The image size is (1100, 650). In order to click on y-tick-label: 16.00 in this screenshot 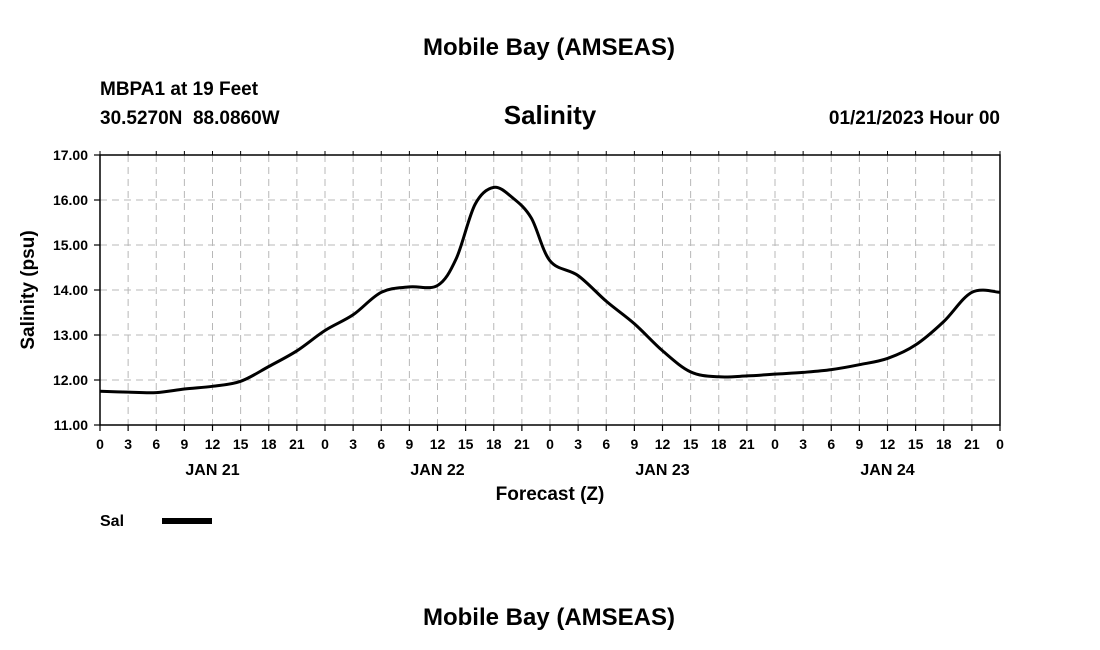, I will do `click(70, 200)`.